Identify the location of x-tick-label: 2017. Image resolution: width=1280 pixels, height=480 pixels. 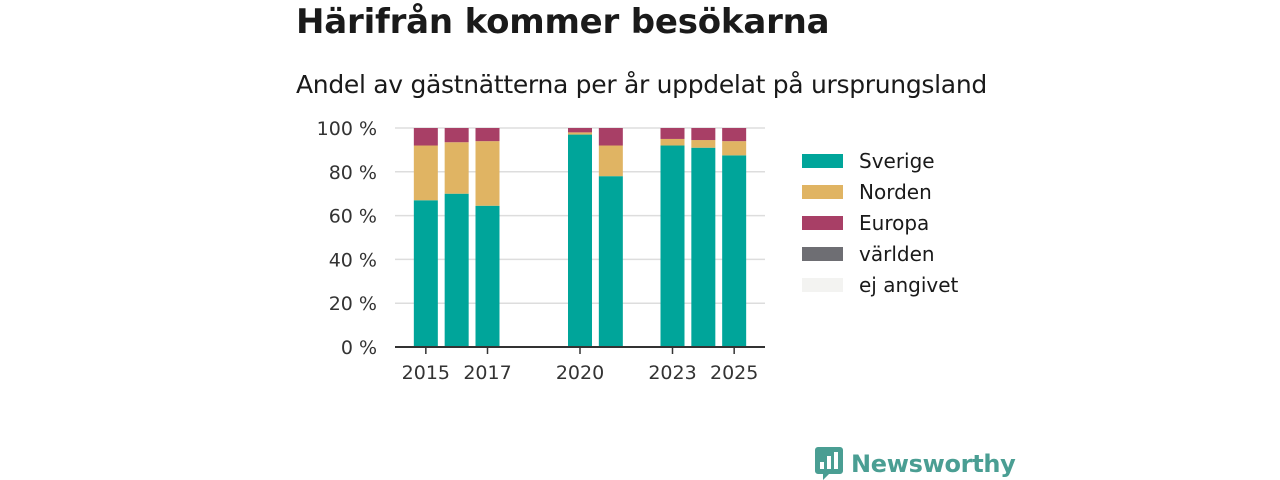
(487, 373).